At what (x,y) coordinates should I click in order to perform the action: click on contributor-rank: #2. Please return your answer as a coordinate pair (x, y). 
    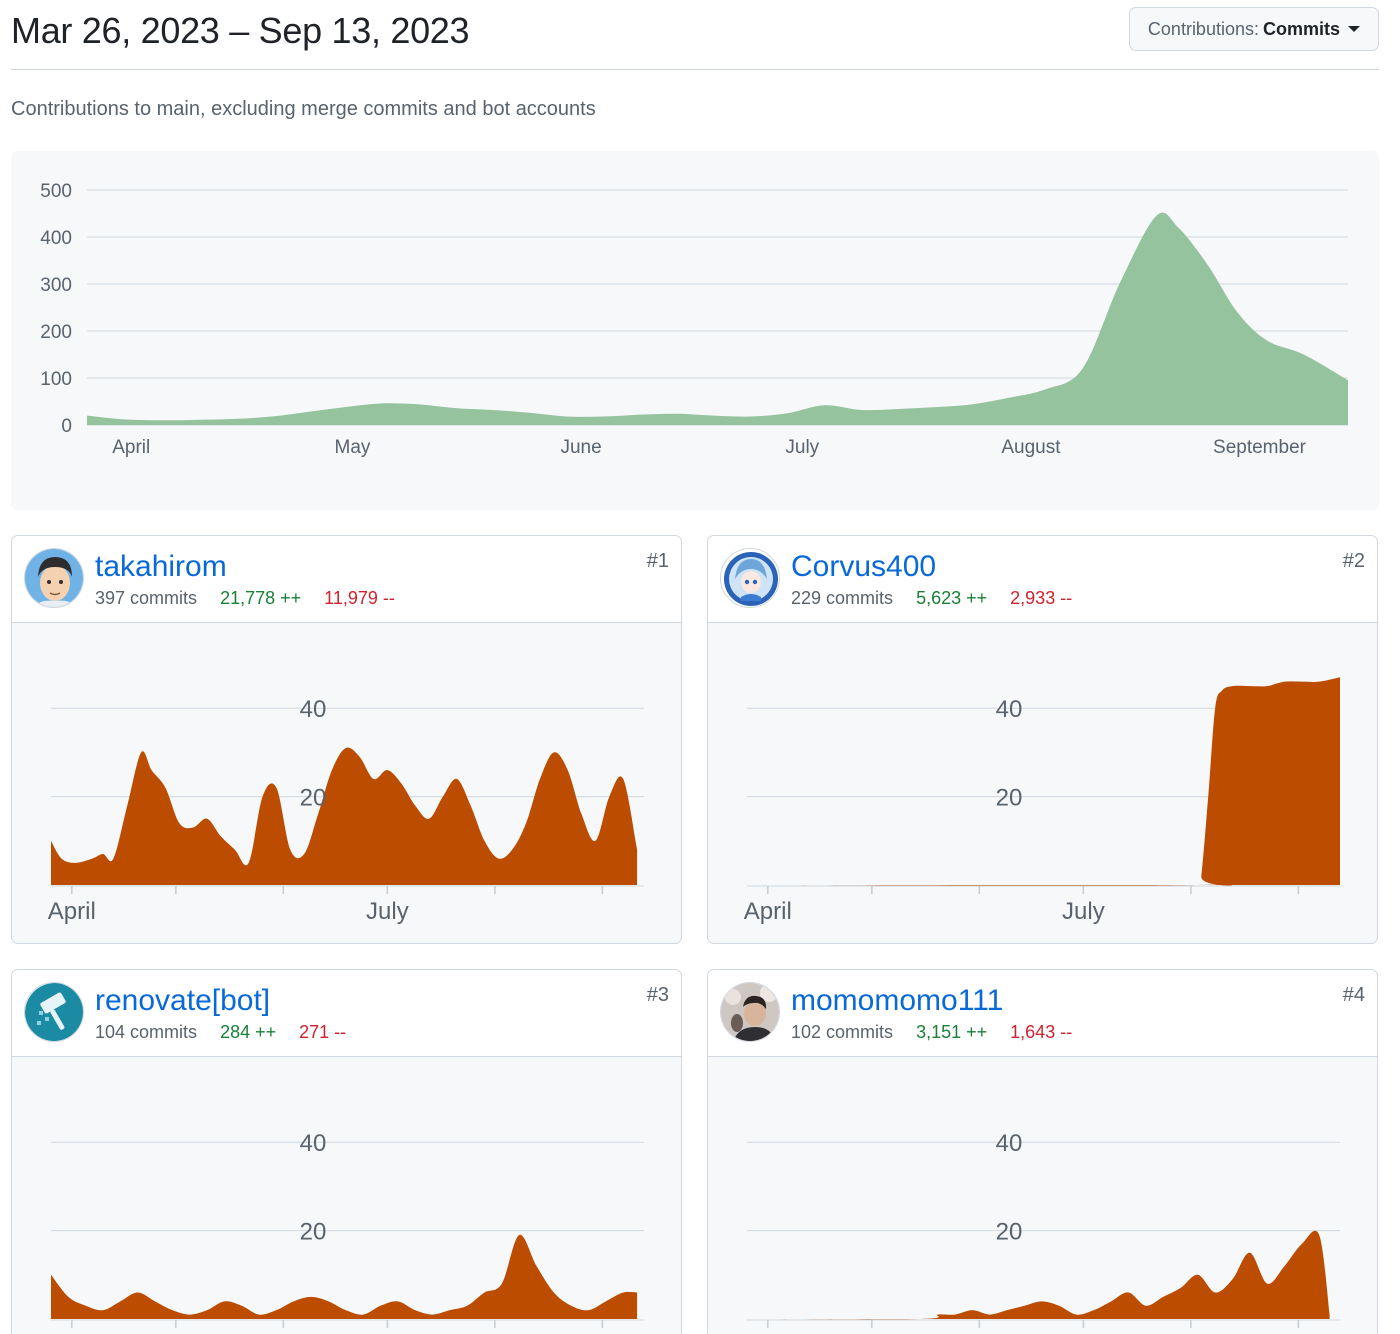
    Looking at the image, I should click on (1353, 561).